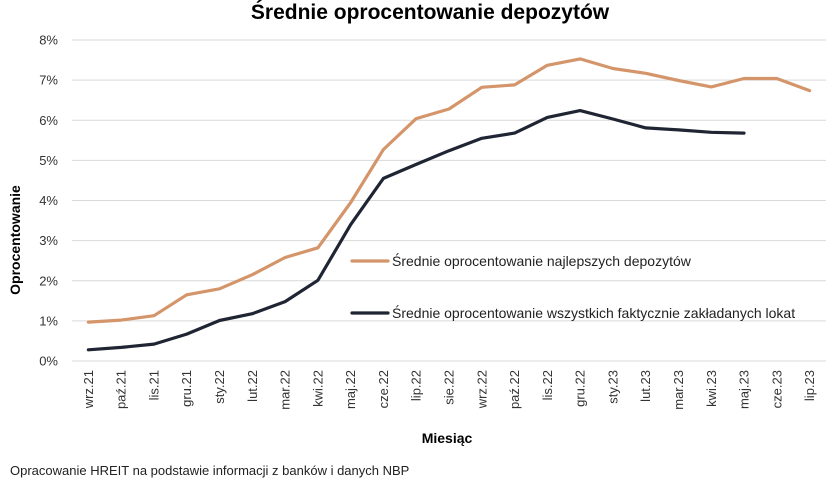 Image resolution: width=840 pixels, height=480 pixels. What do you see at coordinates (48, 320) in the screenshot?
I see `y-tick-label: 1%` at bounding box center [48, 320].